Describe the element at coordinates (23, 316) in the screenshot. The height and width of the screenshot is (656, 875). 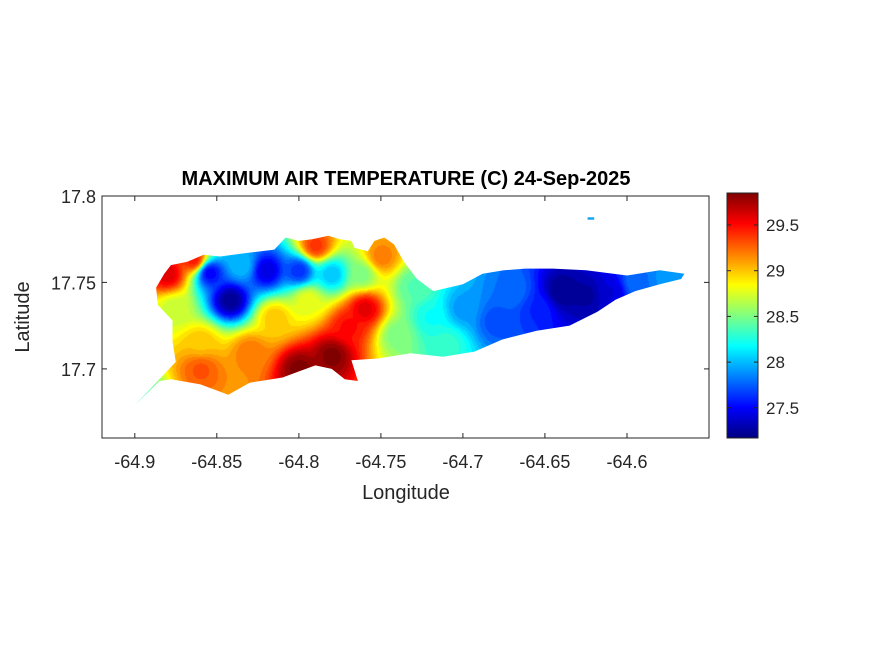
I see `y-axis-label: Latitude` at that location.